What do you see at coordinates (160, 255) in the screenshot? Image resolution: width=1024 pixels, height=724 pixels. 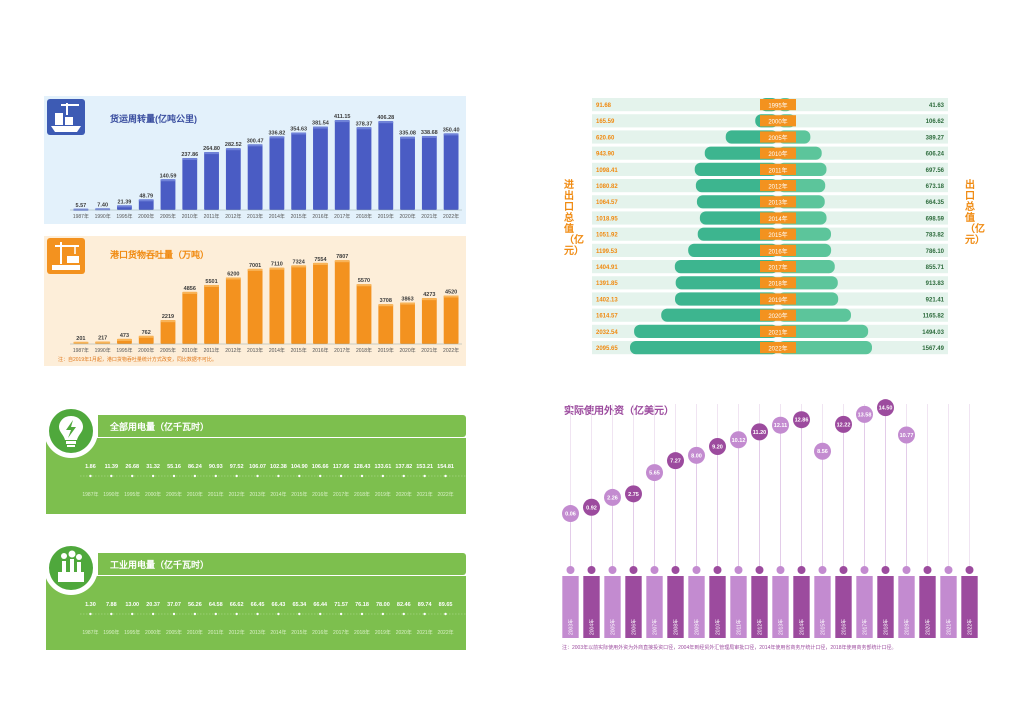 I see `port-title: 港口货物吞吐量（万吨）` at bounding box center [160, 255].